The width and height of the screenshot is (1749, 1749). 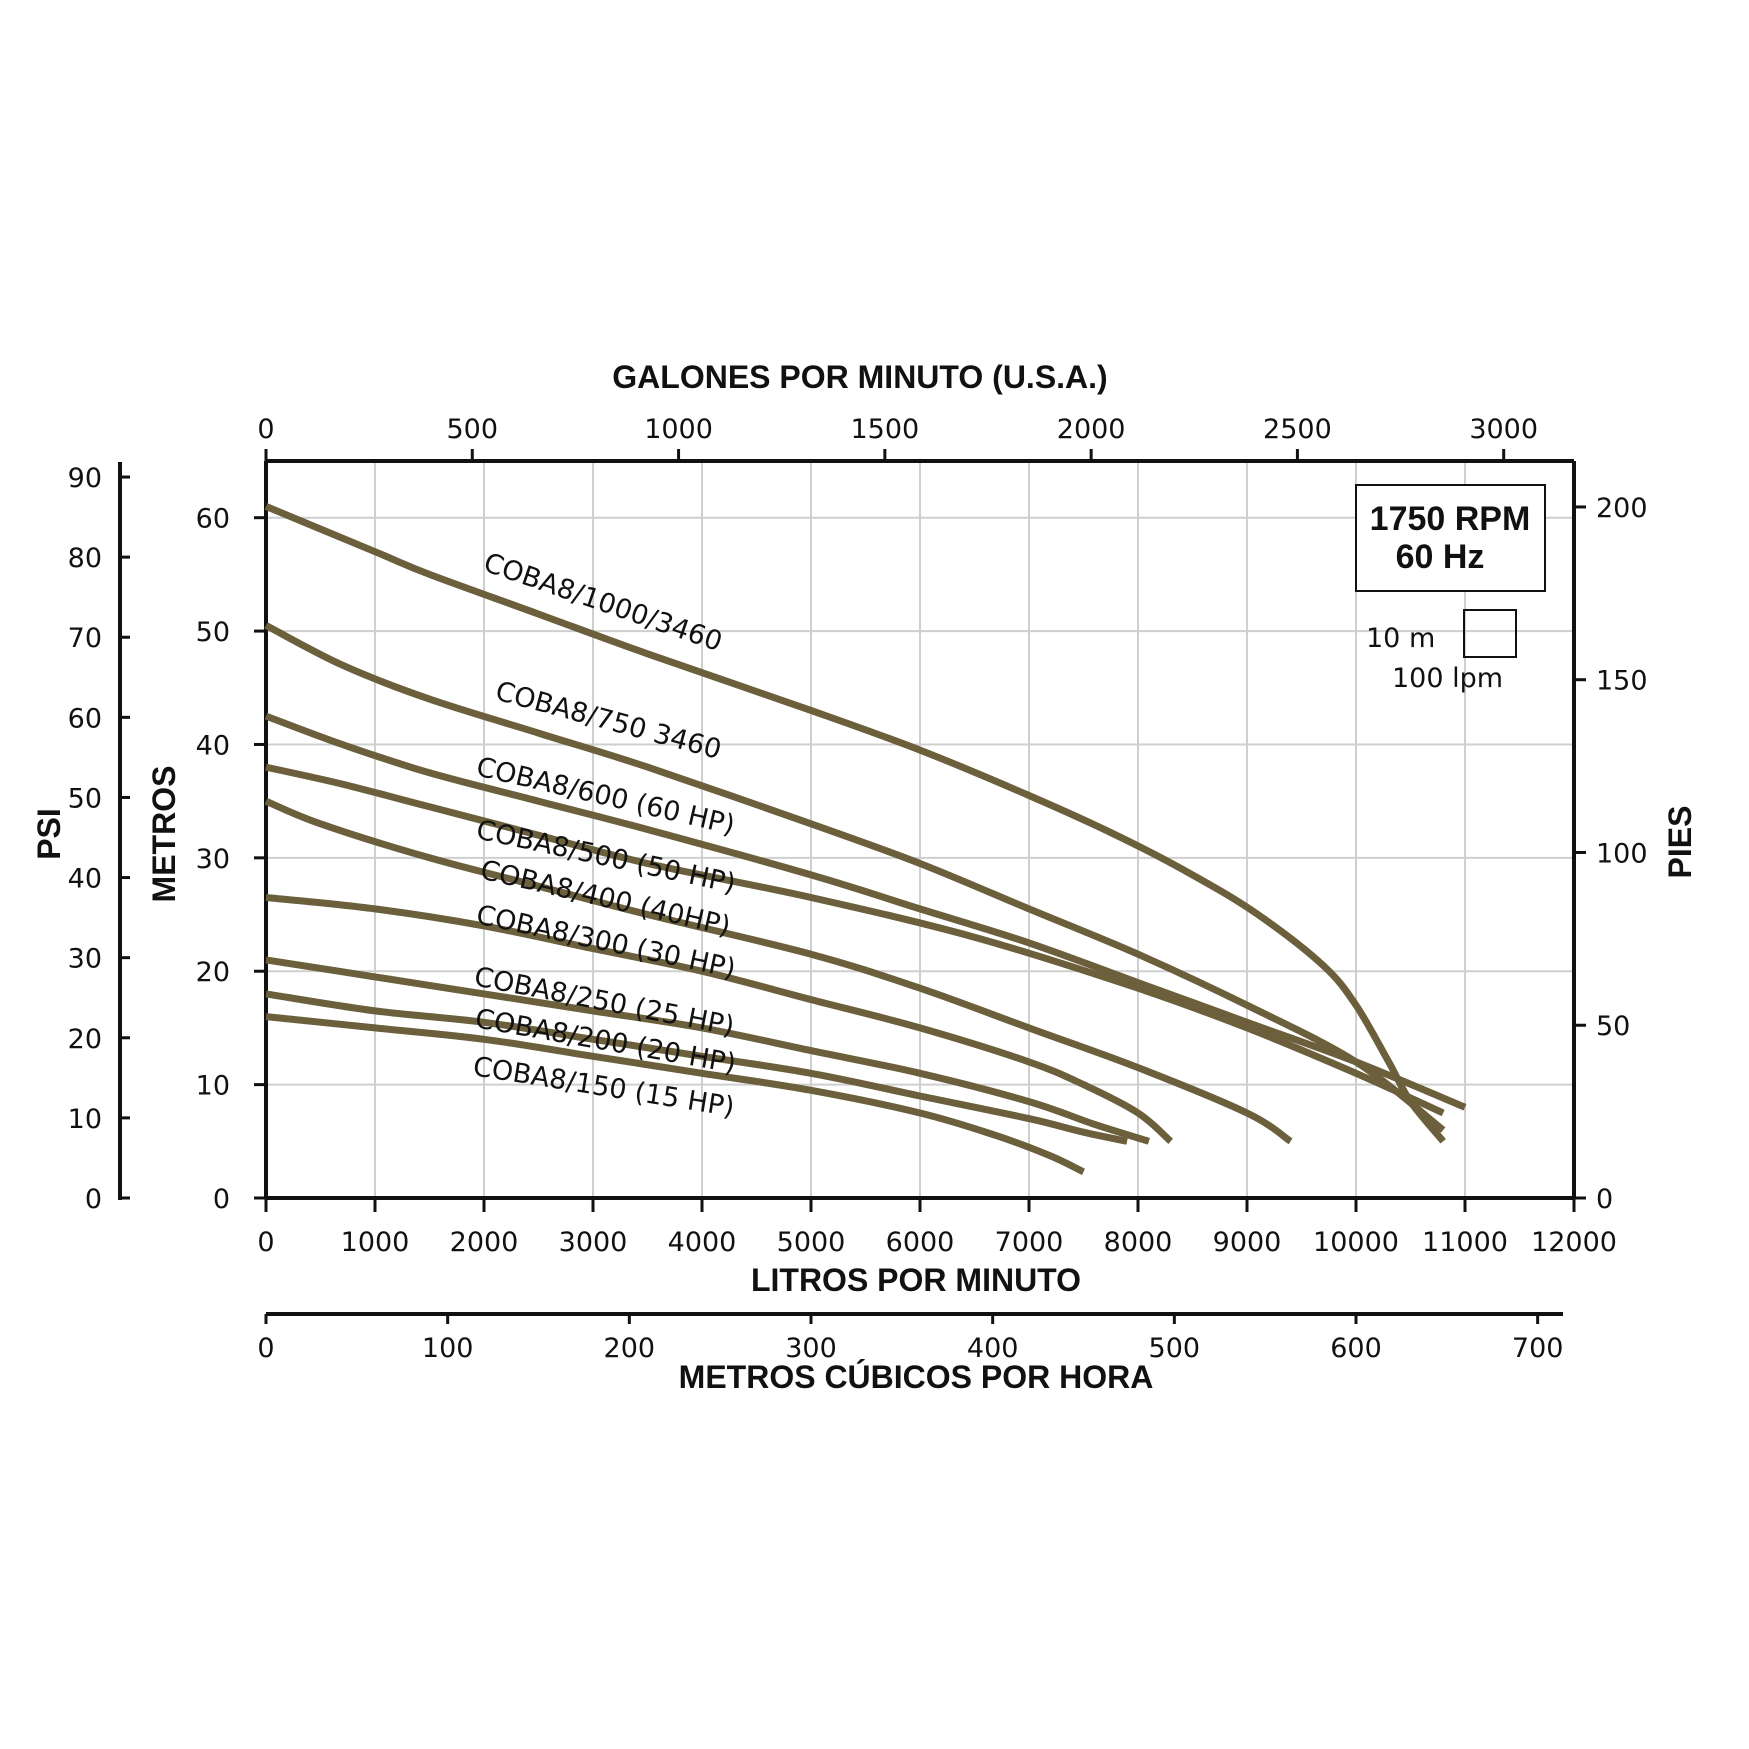 I want to click on bottom-axis-tick-label: 2000, so click(x=484, y=1242).